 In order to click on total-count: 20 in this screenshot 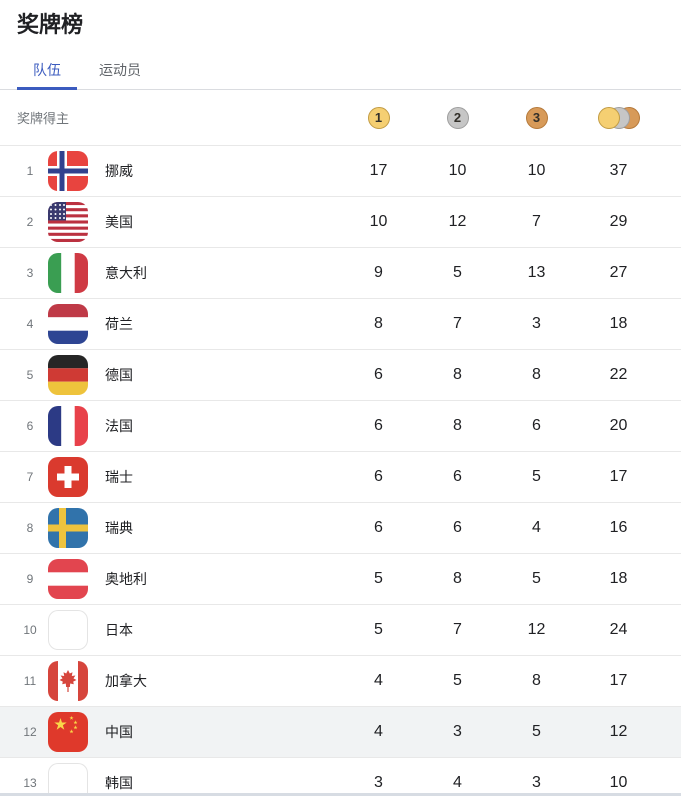, I will do `click(618, 425)`.